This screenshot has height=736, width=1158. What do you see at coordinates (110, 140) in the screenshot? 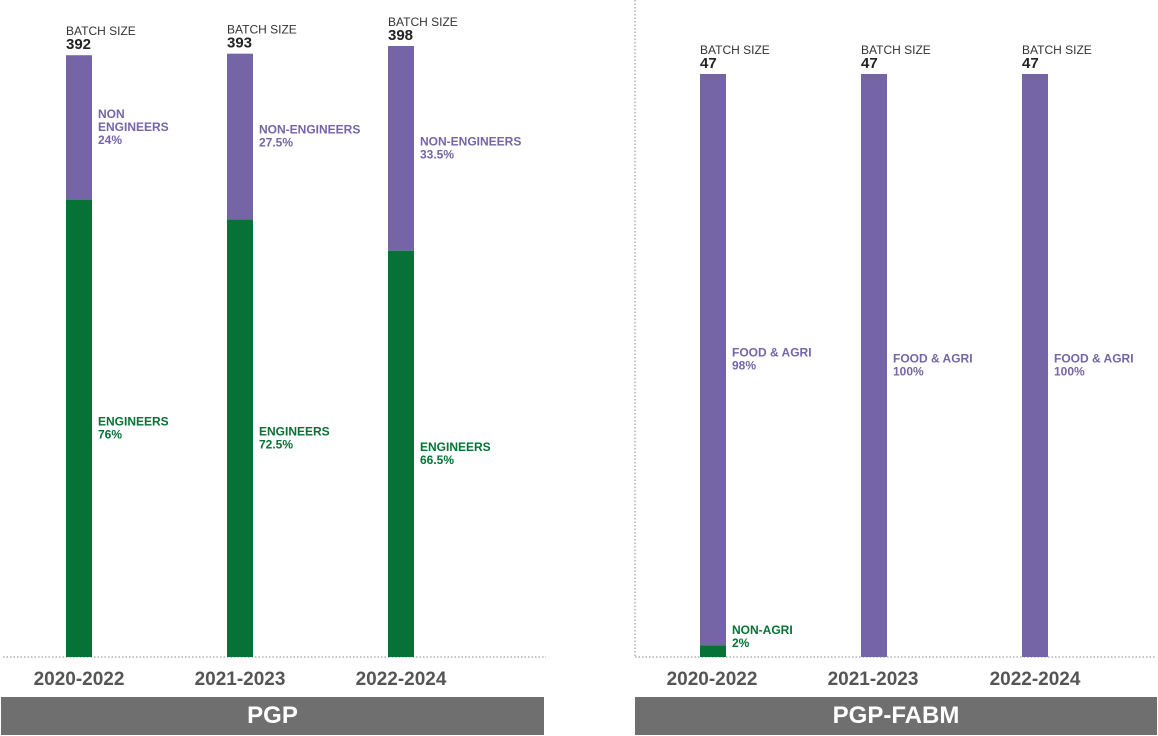
I see `data-label-non-engineers: 24%` at bounding box center [110, 140].